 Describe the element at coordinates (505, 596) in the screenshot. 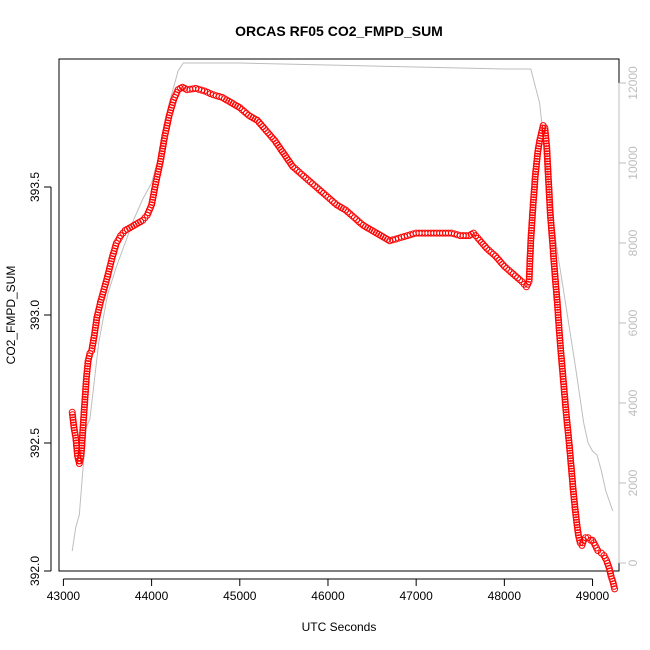

I see `x-tick-label: 48000` at that location.